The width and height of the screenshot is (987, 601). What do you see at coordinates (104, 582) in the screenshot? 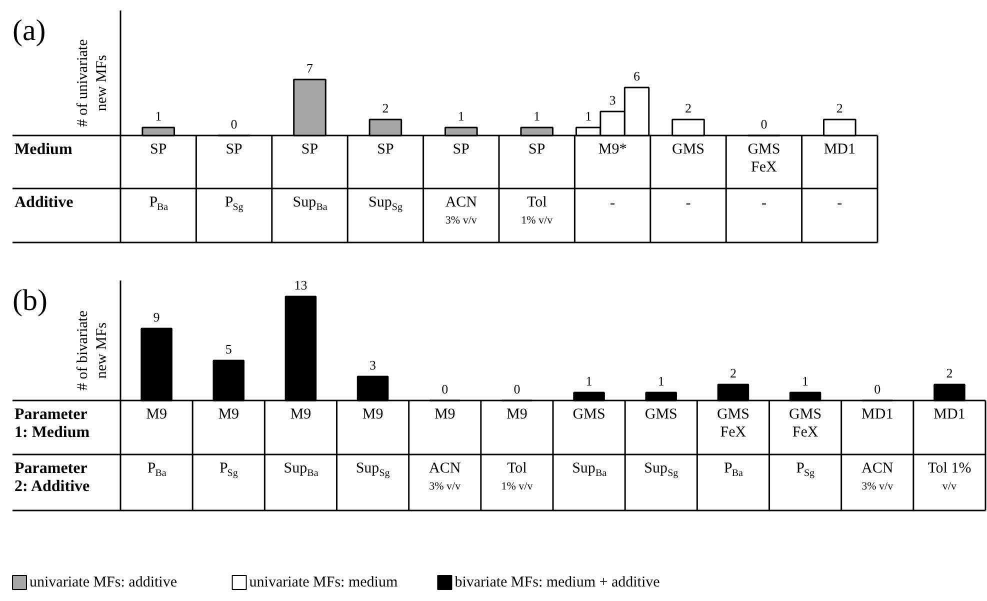
I see `legend-label: univariate MFs: additive` at bounding box center [104, 582].